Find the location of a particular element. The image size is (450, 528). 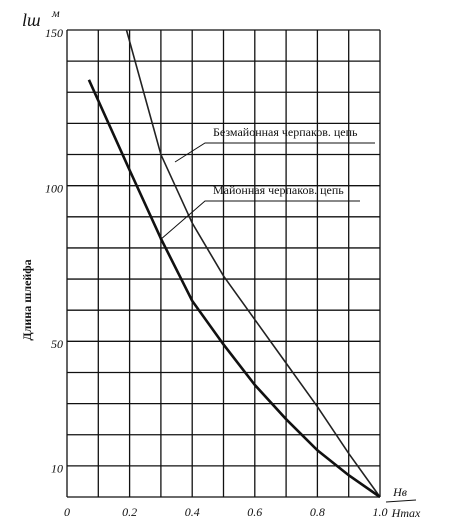

x-tick-label: 0.2 is located at coordinates (129, 512).